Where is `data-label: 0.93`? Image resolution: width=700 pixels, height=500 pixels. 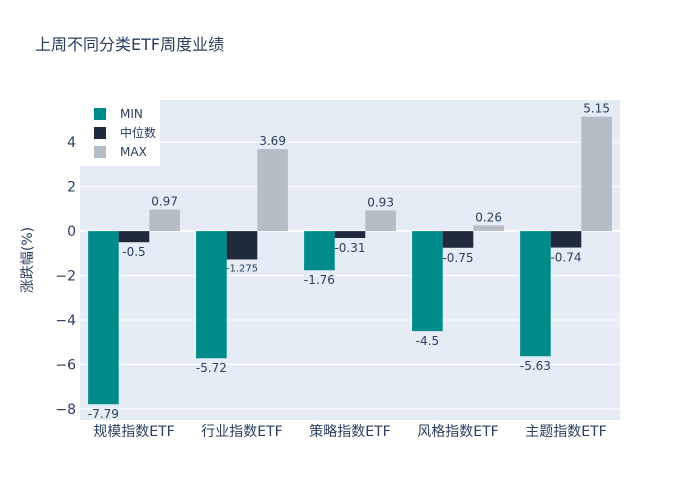
data-label: 0.93 is located at coordinates (380, 202).